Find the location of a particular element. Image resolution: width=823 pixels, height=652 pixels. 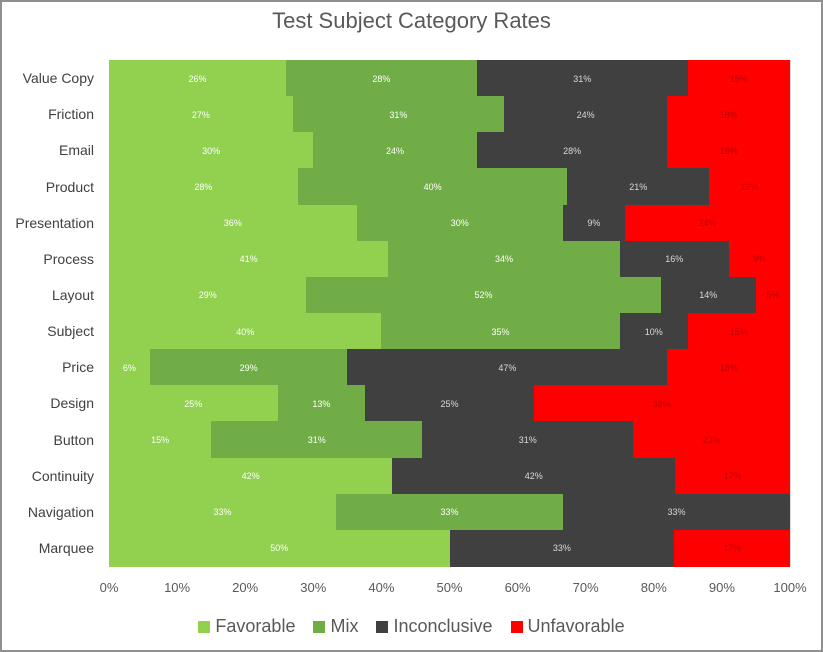

y-axis-label: Product is located at coordinates (69, 186).